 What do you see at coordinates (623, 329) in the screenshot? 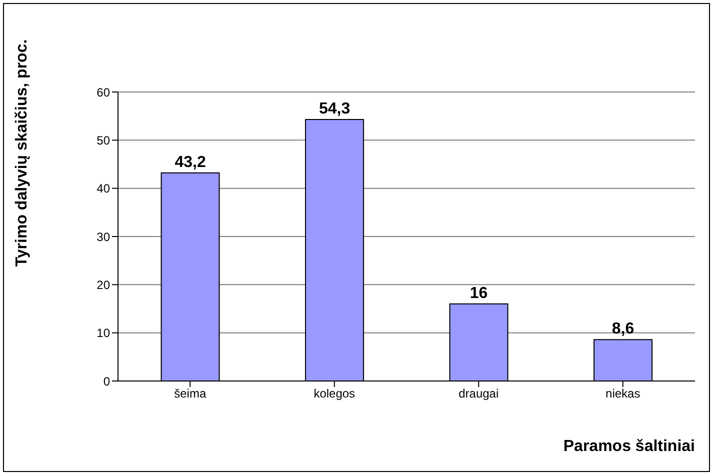
I see `data-label: 8,6` at bounding box center [623, 329].